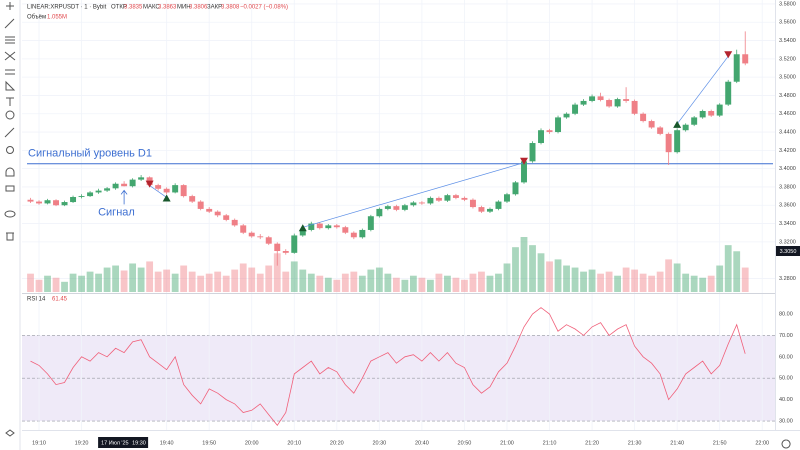  Describe the element at coordinates (786, 444) in the screenshot. I see `settings-icon` at that location.